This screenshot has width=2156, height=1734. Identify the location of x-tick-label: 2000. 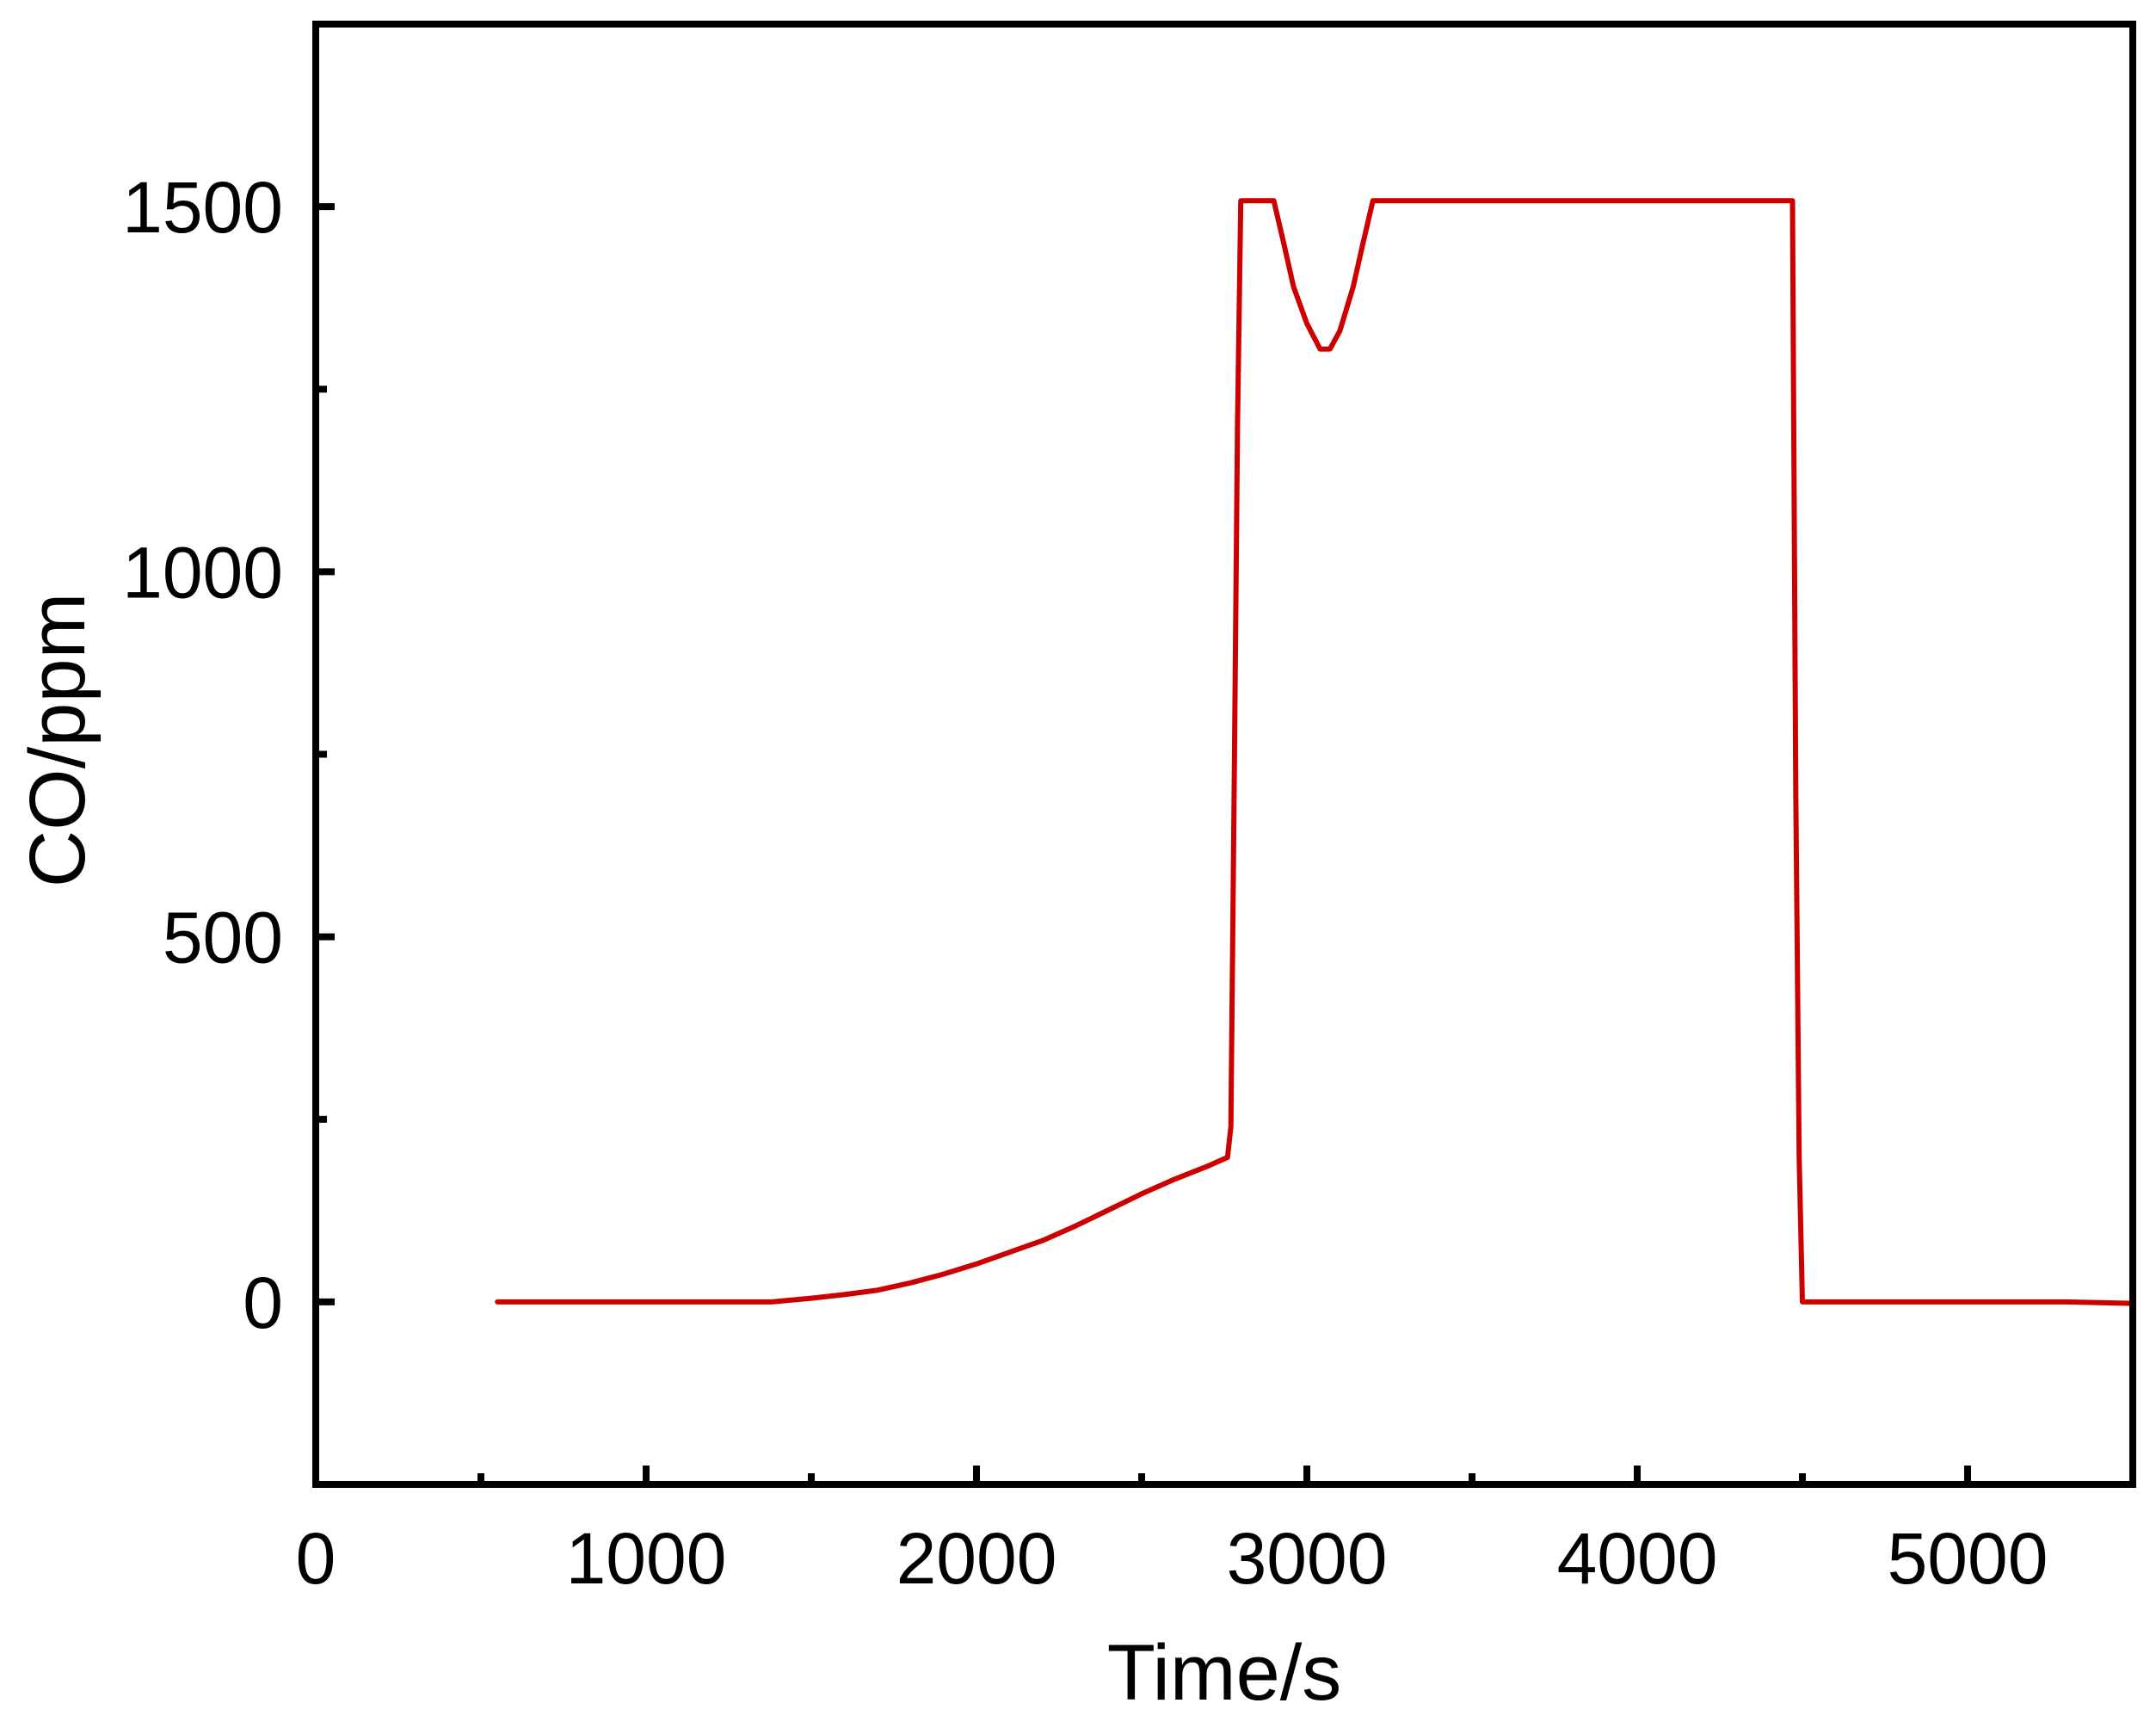
(977, 1558).